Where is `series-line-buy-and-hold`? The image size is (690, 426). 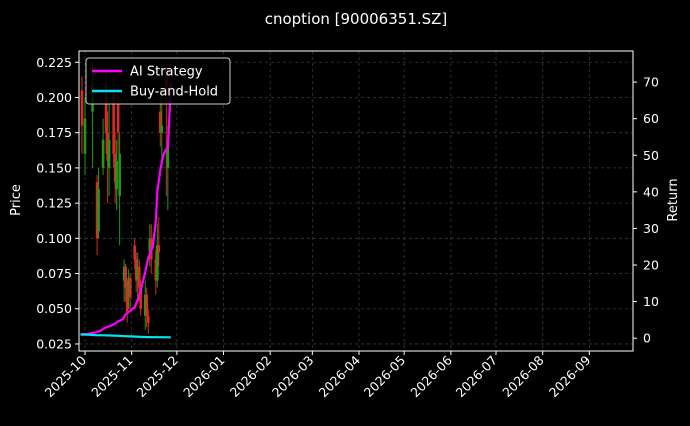 series-line-buy-and-hold is located at coordinates (125, 336).